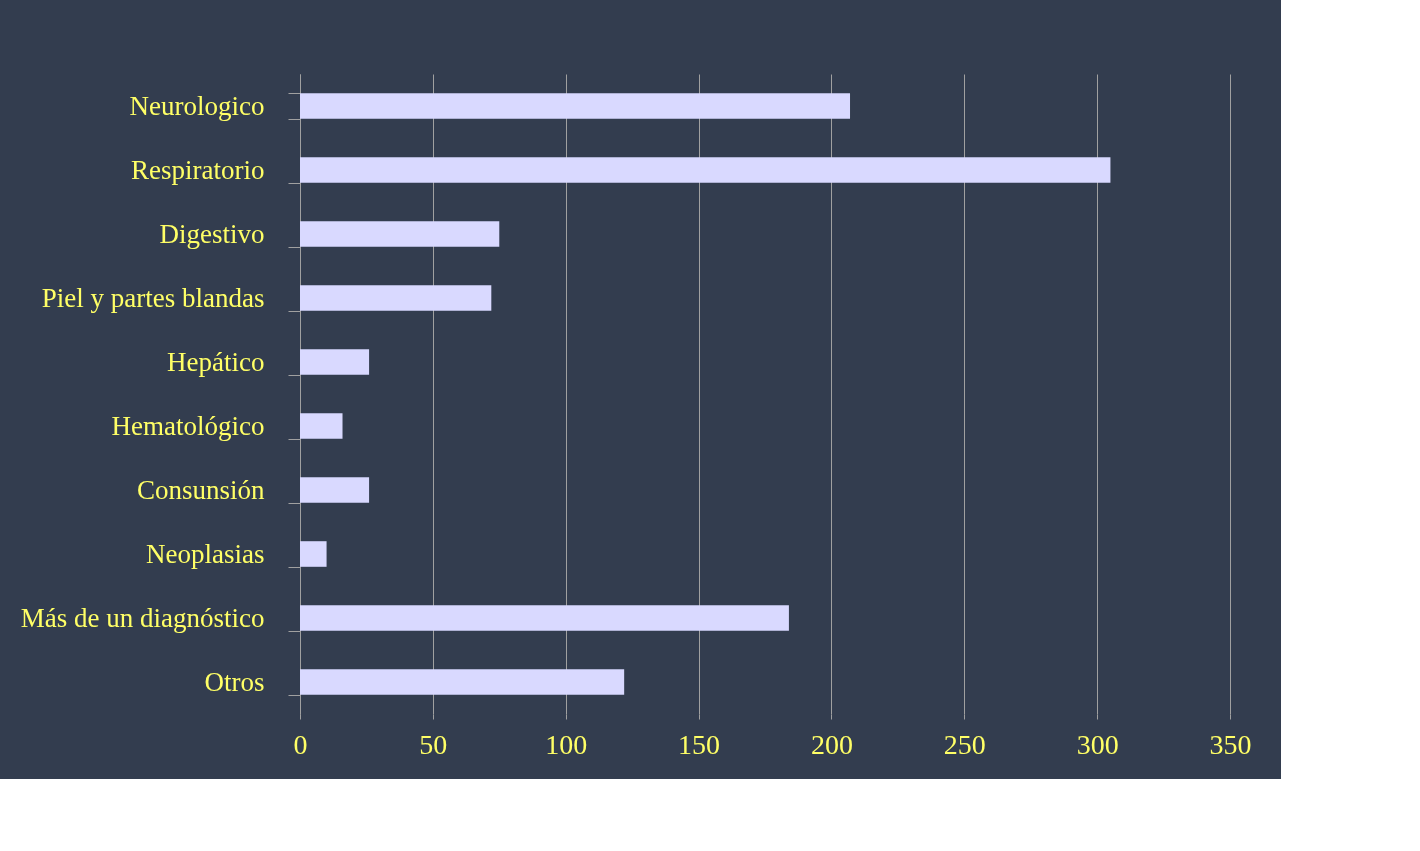 The height and width of the screenshot is (851, 1420). Describe the element at coordinates (212, 233) in the screenshot. I see `y-tick-label: Digestivo` at that location.